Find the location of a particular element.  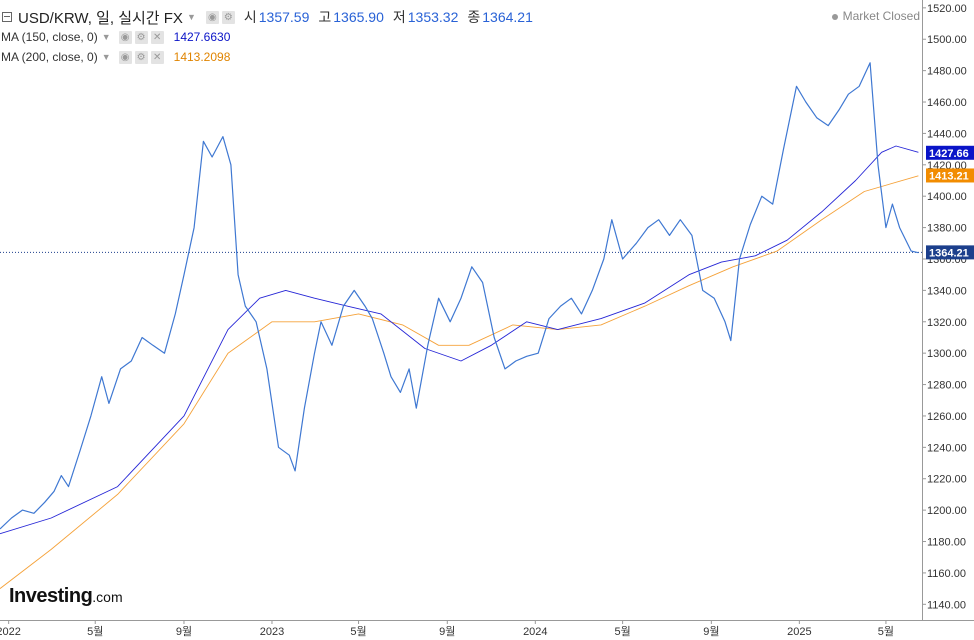

x-tick-label: 2024 is located at coordinates (535, 632).